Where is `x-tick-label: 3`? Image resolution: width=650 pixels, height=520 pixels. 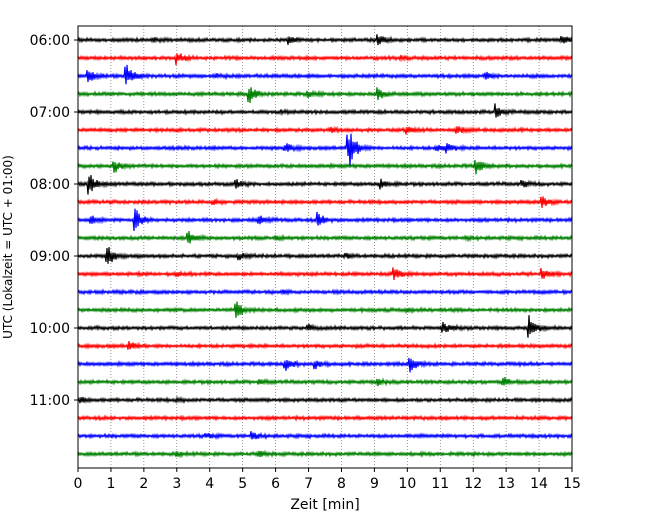
x-tick-label: 3 is located at coordinates (176, 484).